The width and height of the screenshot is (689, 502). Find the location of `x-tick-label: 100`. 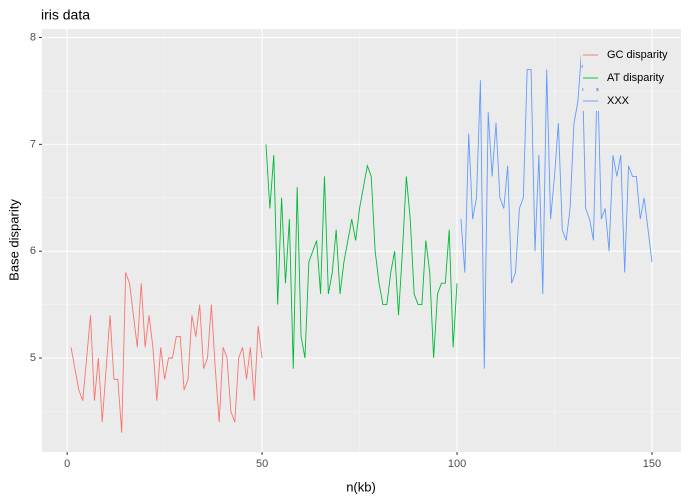

x-tick-label: 100 is located at coordinates (457, 464).